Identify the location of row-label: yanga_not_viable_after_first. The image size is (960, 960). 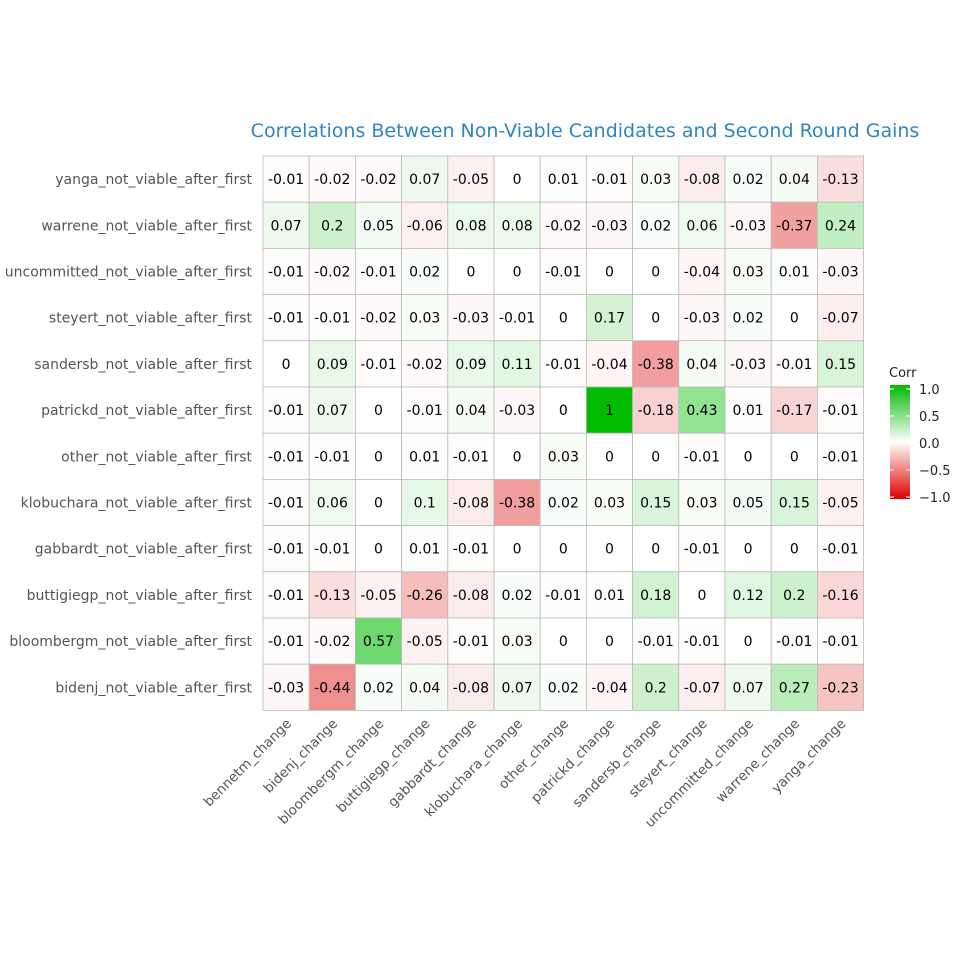
(153, 180).